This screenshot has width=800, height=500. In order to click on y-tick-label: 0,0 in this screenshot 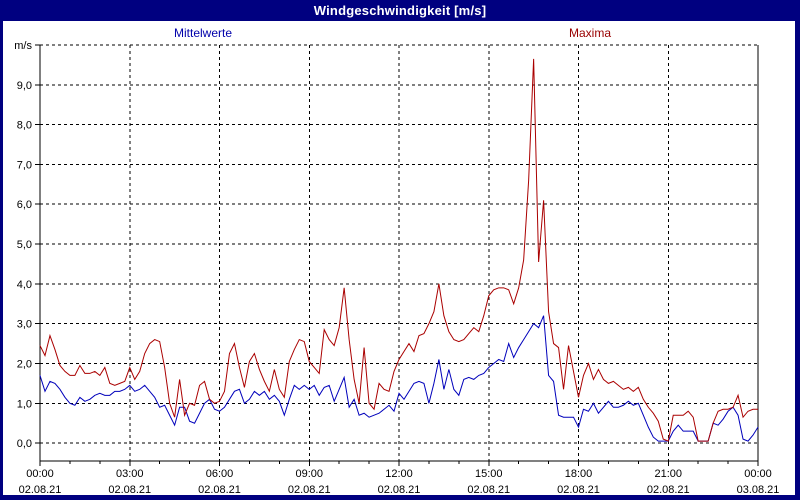, I will do `click(24, 444)`.